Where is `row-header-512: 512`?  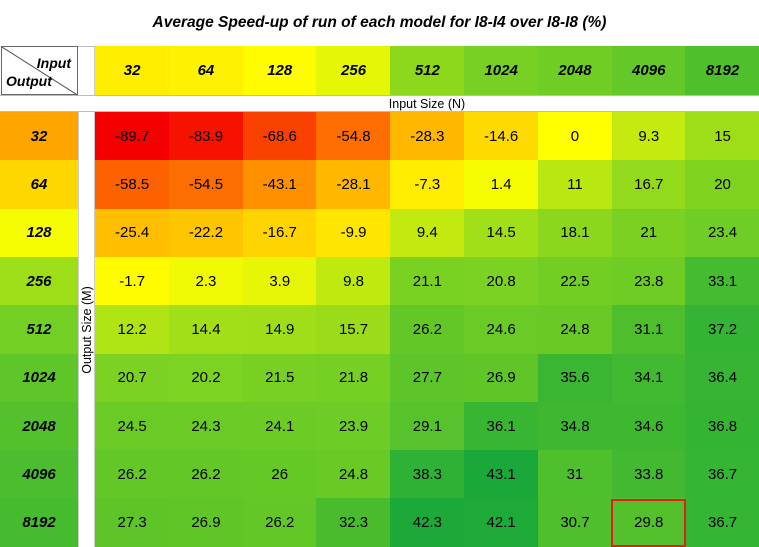
row-header-512: 512 is located at coordinates (39, 329).